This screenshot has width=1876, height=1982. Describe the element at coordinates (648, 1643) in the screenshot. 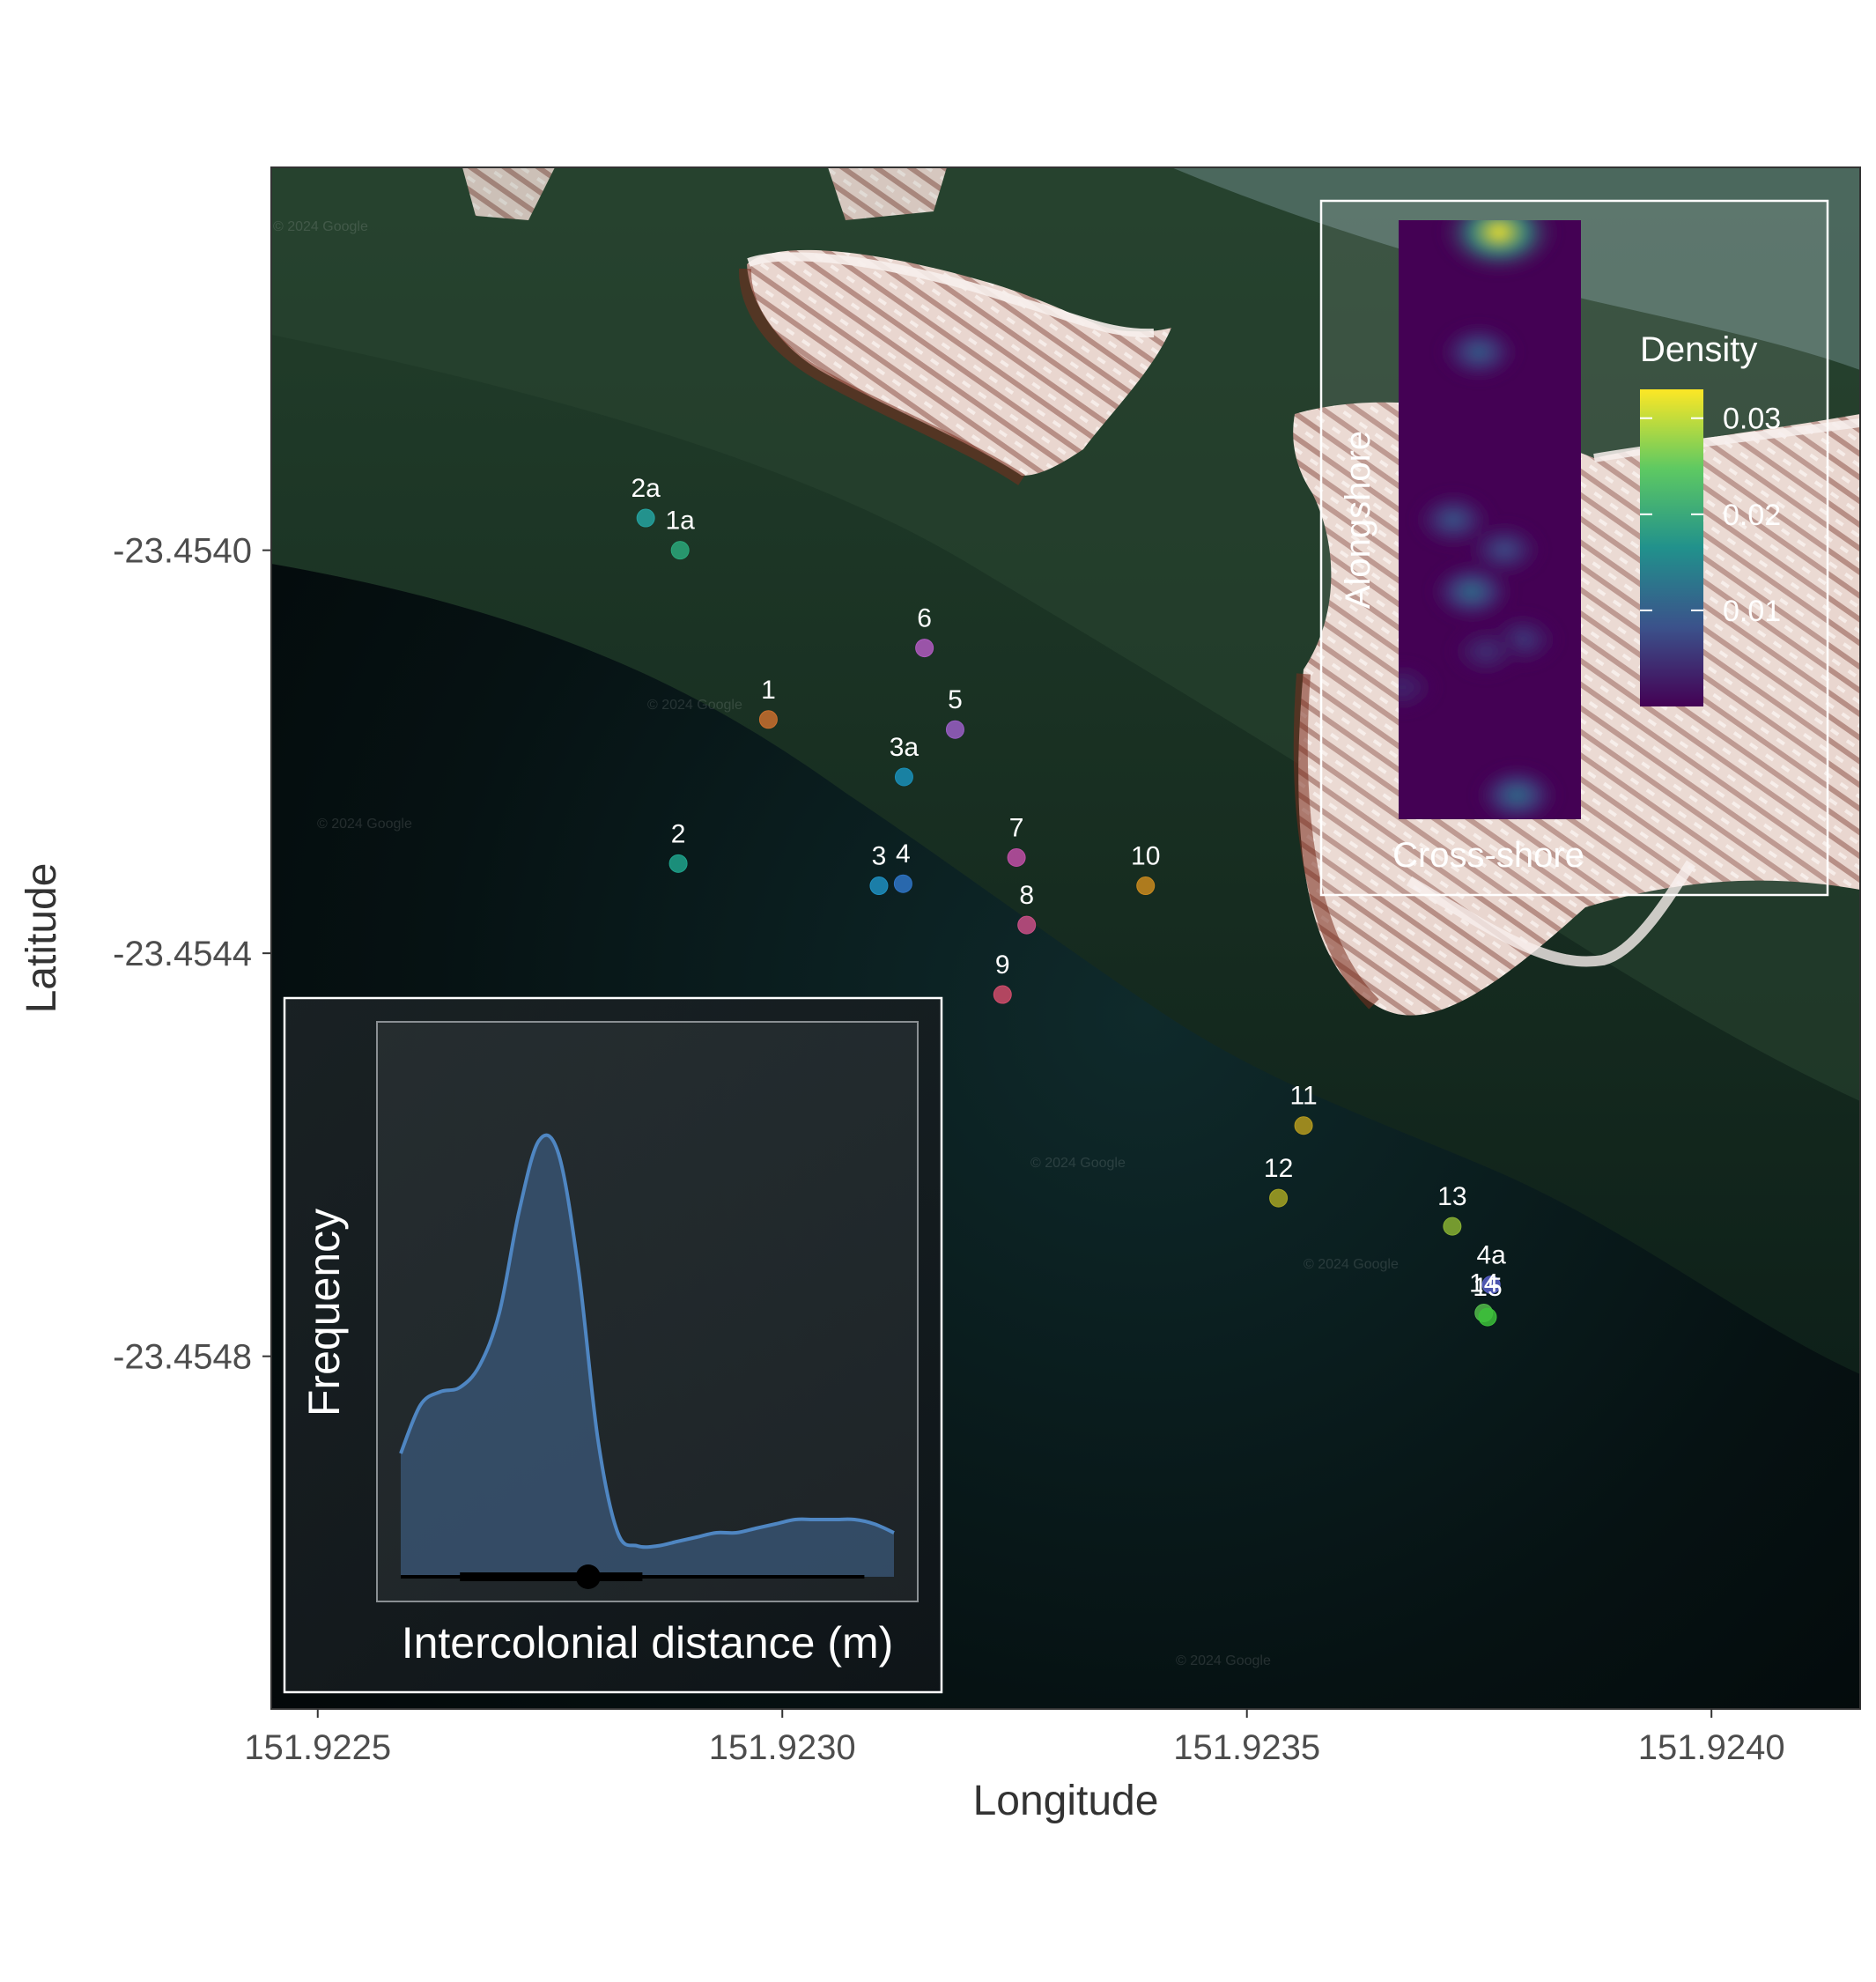

I see `frequency-x-label: Intercolonial distance (m)` at that location.